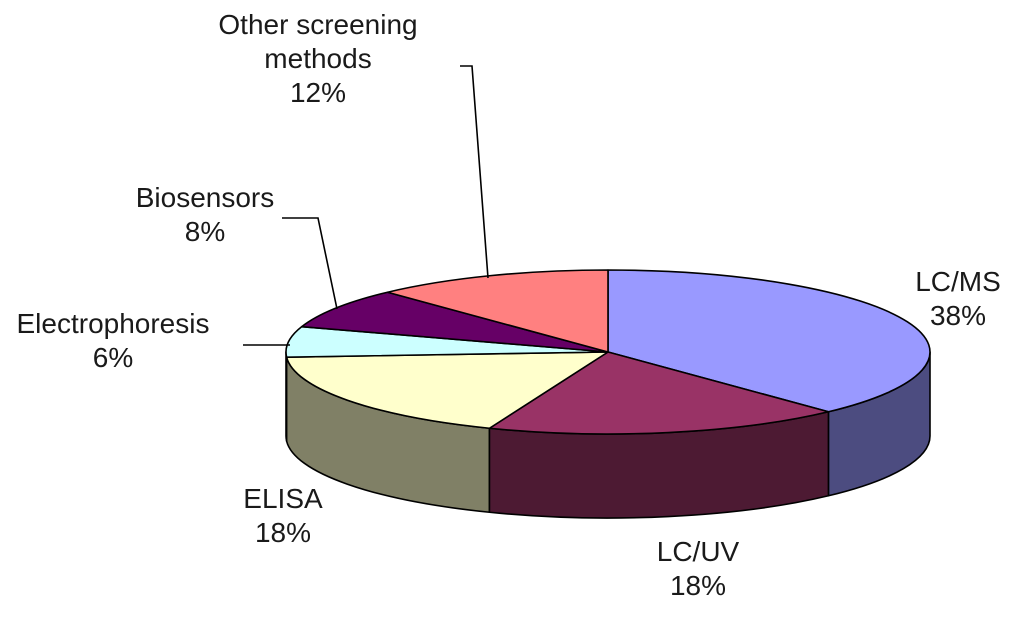 This screenshot has width=1024, height=620. Describe the element at coordinates (698, 585) in the screenshot. I see `label-value-lc-uv: 18%` at that location.